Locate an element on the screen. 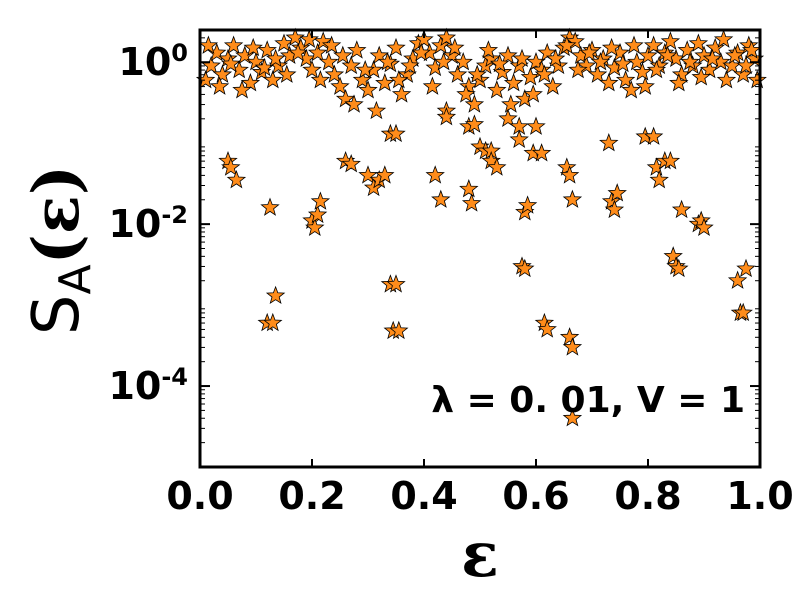 The height and width of the screenshot is (600, 800). y-axis-label: SA(ε) is located at coordinates (60, 250).